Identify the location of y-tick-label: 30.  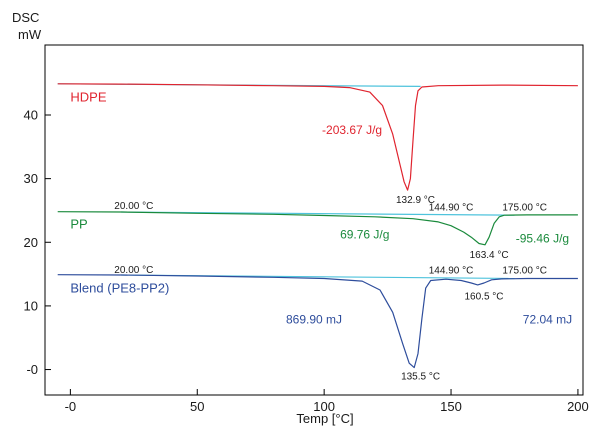
(31, 178).